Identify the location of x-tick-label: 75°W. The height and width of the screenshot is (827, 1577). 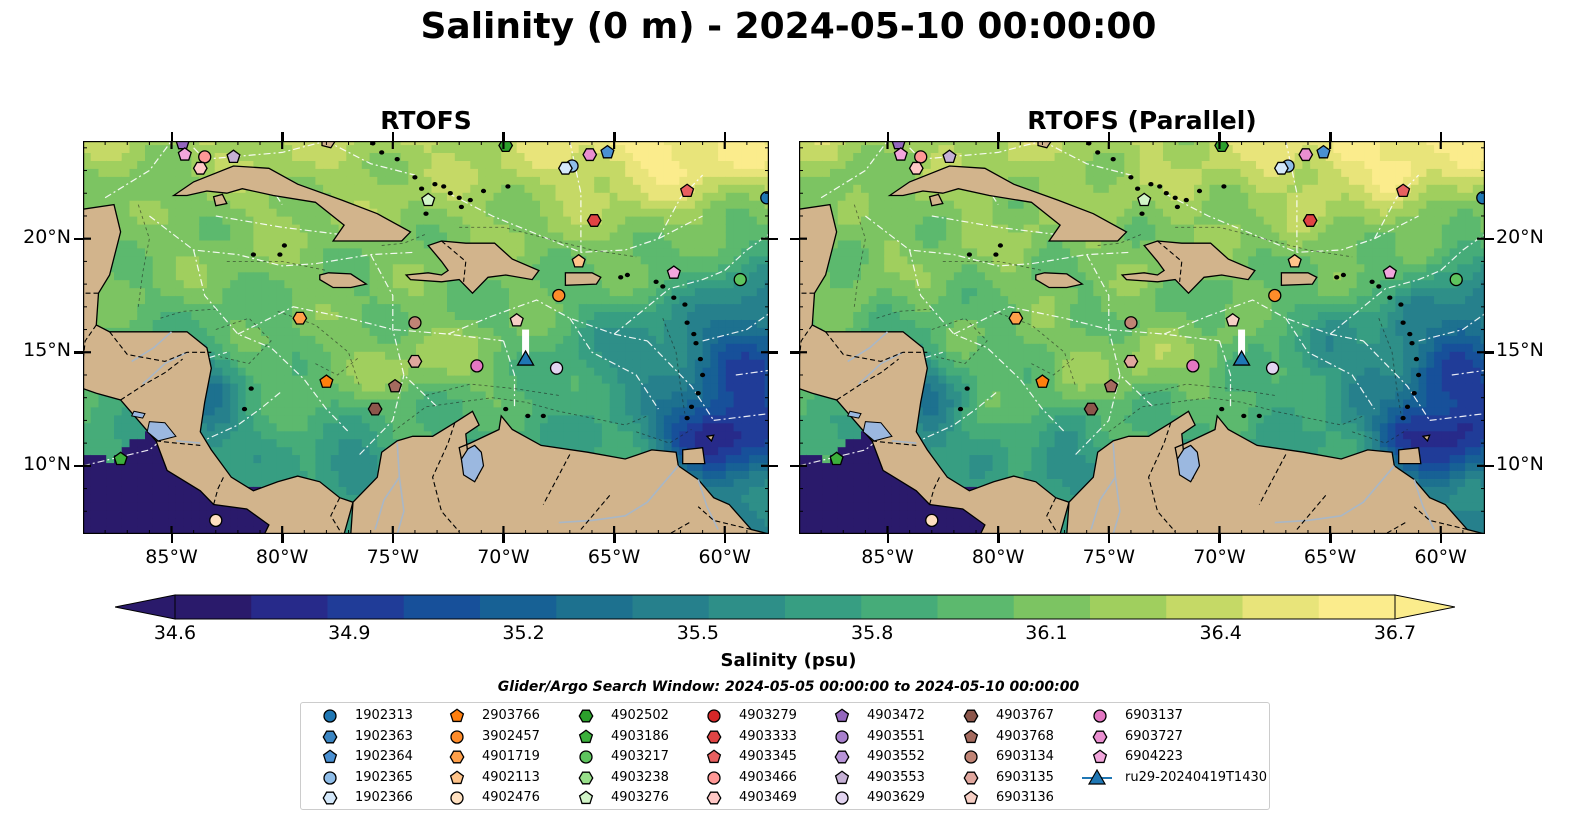
(1109, 557).